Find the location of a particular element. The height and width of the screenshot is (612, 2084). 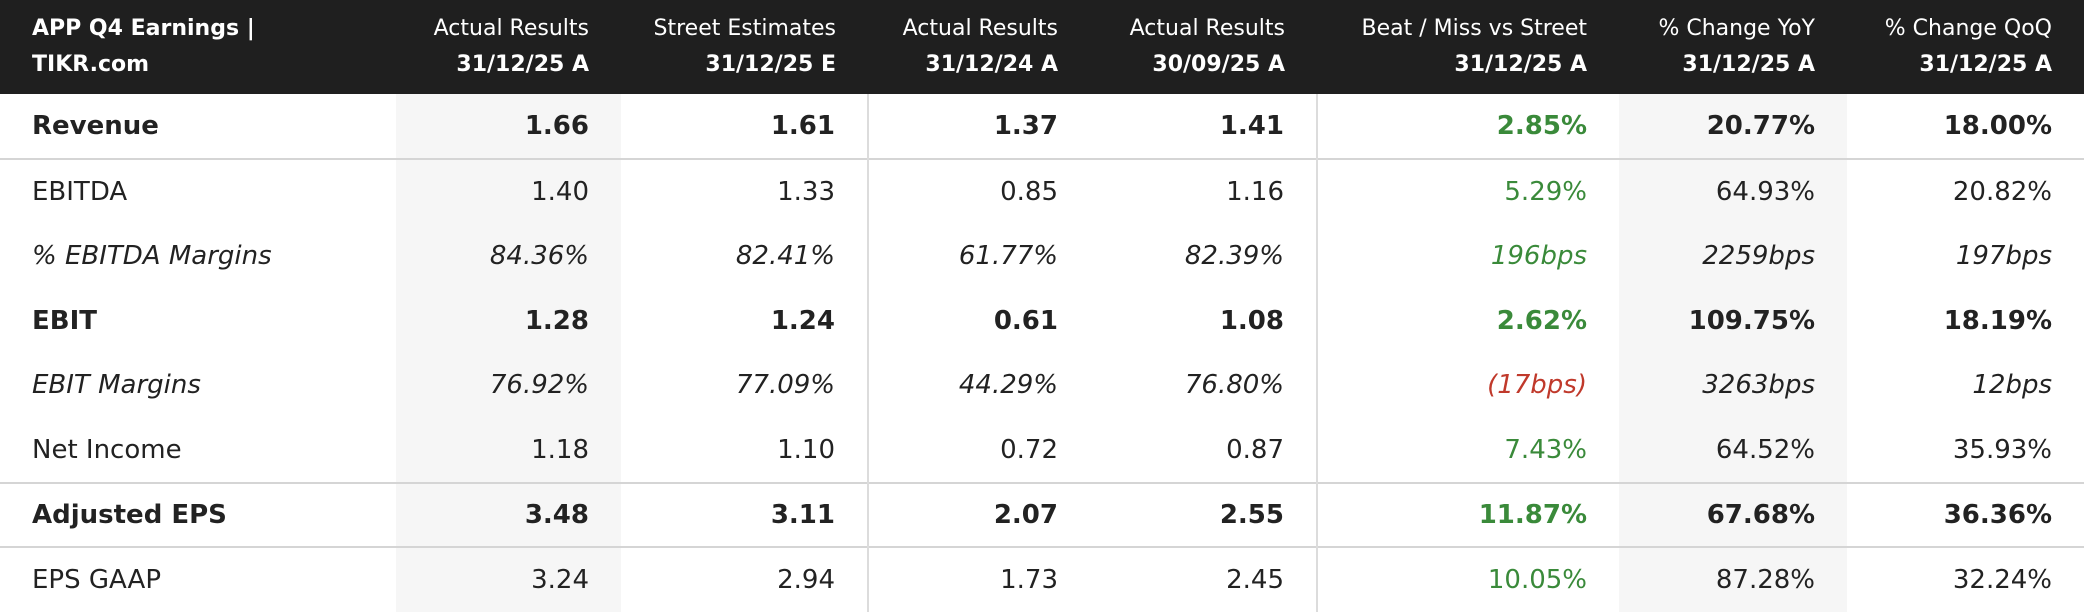

row-label: % EBITDA Margins is located at coordinates (152, 255).